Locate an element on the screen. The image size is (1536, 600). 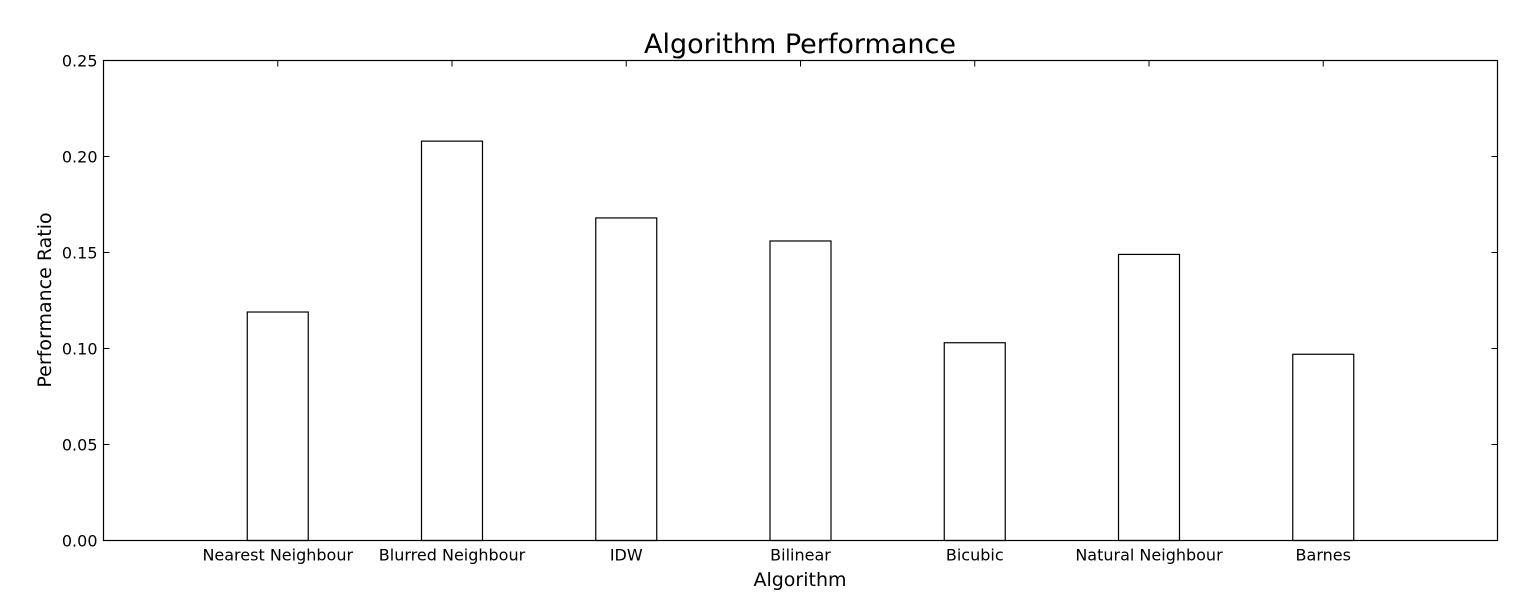
bar-natural-neighbour is located at coordinates (1149, 397).